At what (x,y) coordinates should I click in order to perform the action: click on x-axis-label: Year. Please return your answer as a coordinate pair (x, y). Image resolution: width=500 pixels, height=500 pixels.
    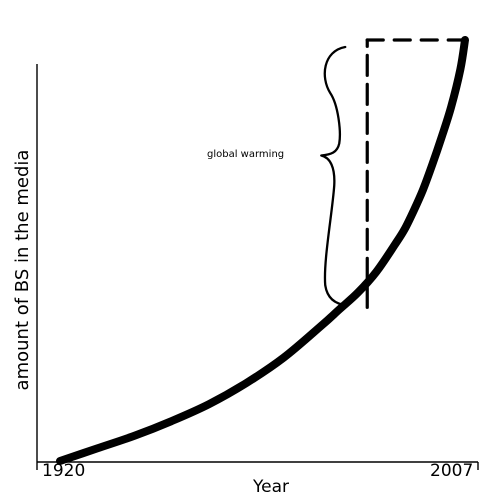
    Looking at the image, I should click on (270, 487).